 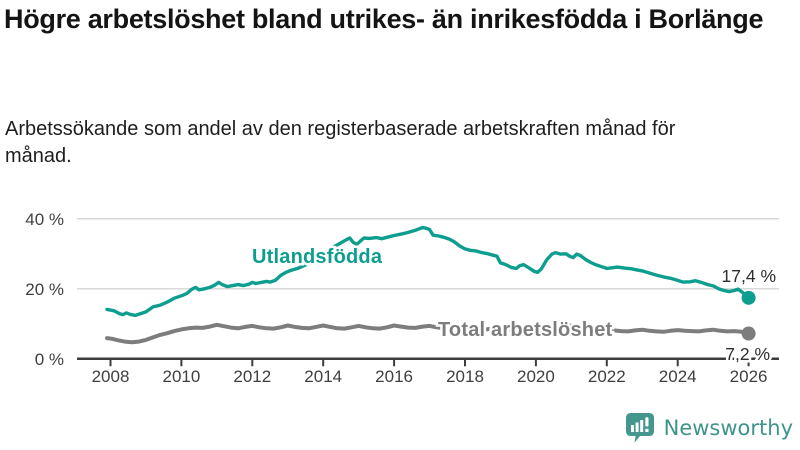 What do you see at coordinates (323, 376) in the screenshot?
I see `x-tick-label: 2014` at bounding box center [323, 376].